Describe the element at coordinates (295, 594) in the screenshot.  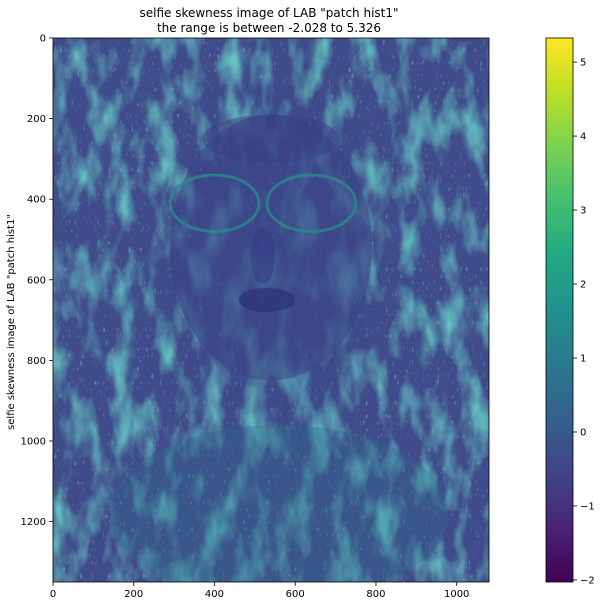
I see `x-tick-label: 600` at that location.